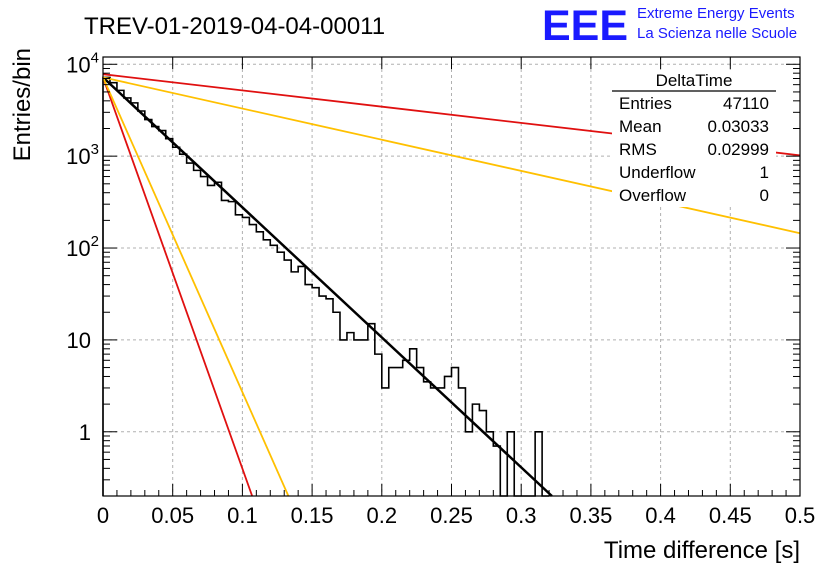 The image size is (836, 572). What do you see at coordinates (521, 515) in the screenshot?
I see `x-tick-label: 0.3` at bounding box center [521, 515].